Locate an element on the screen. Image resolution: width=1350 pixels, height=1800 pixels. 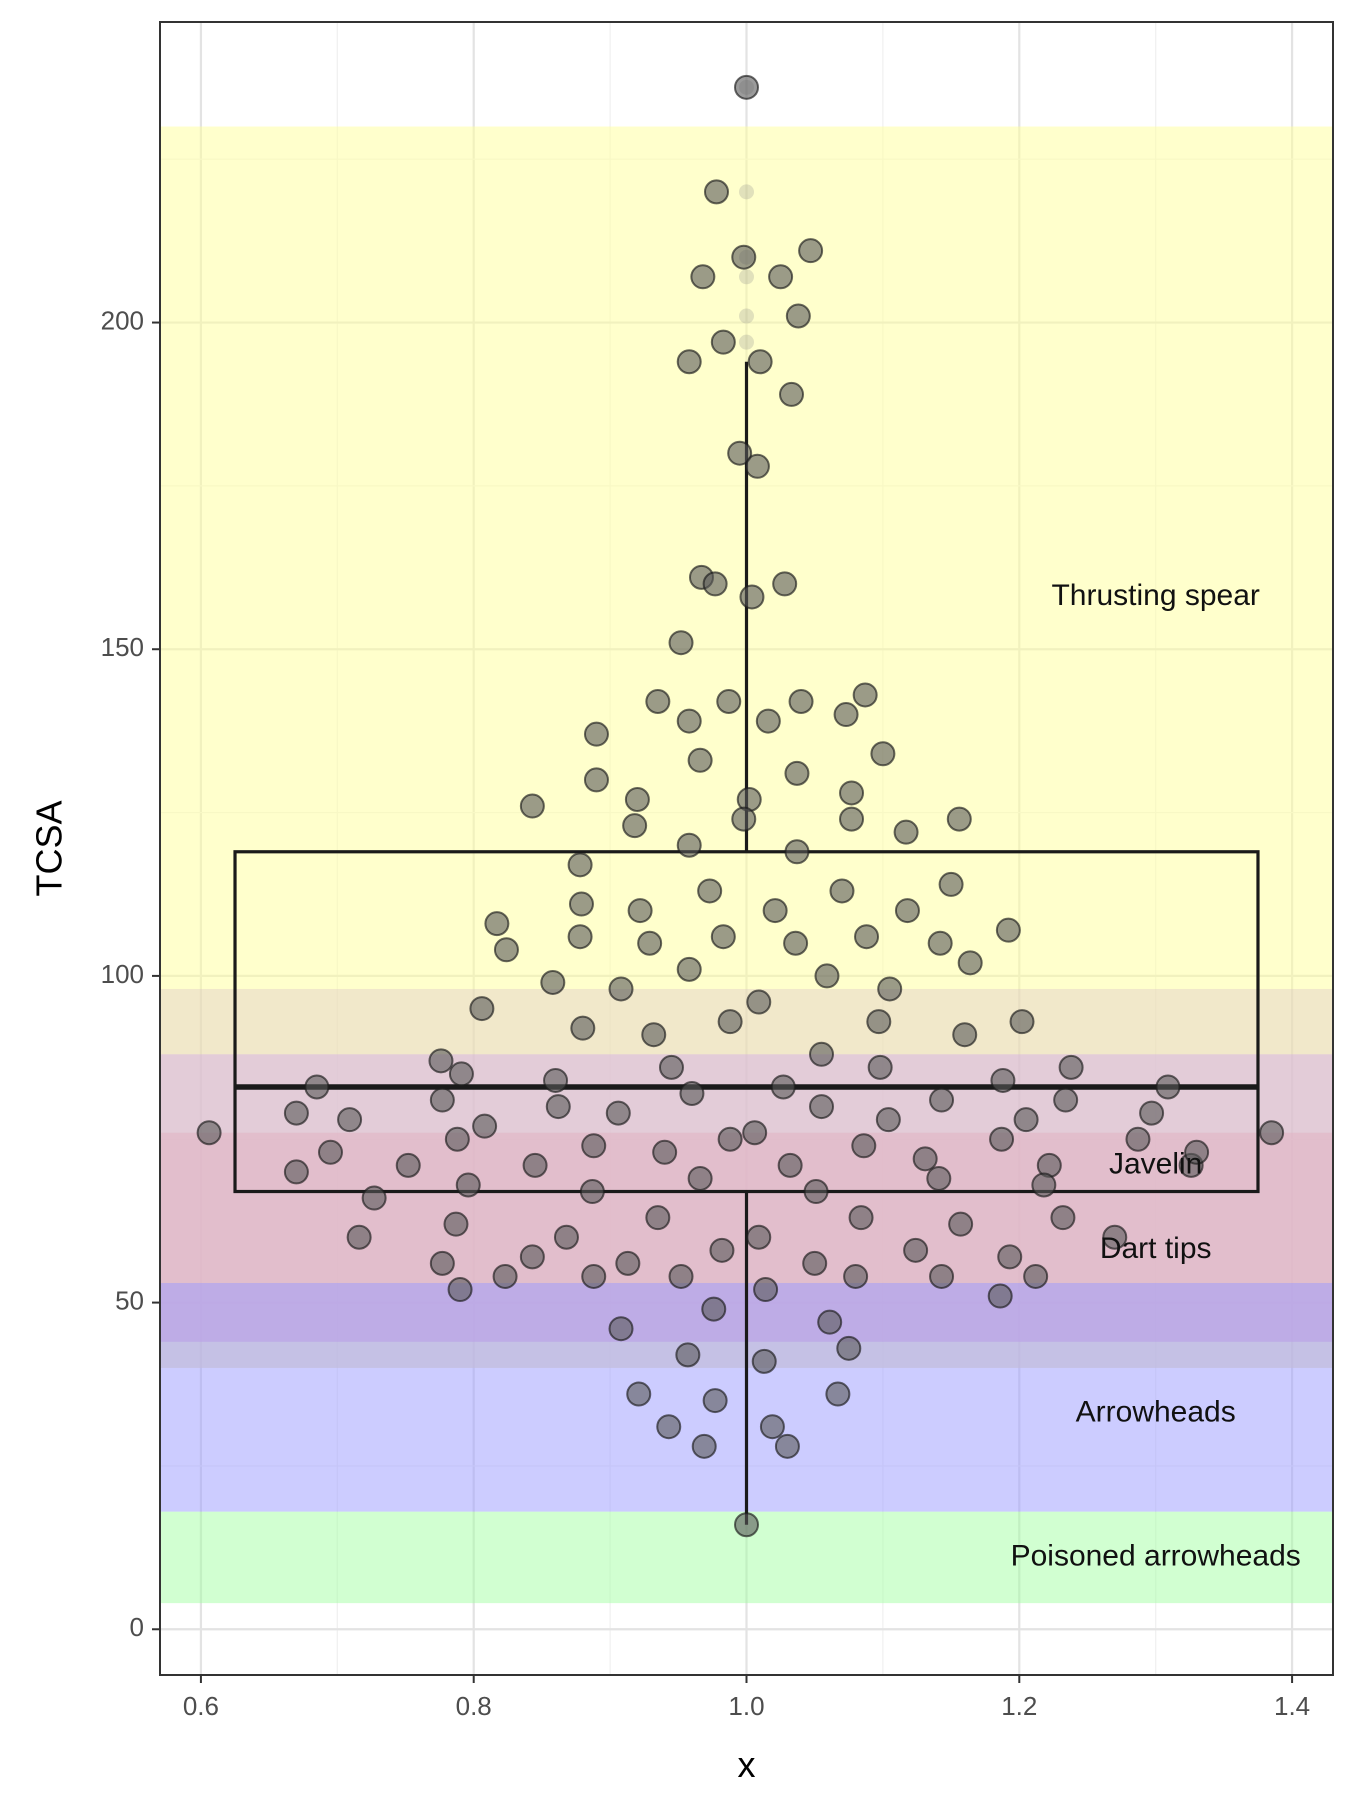
x-tick-label: 0.6 is located at coordinates (201, 1706).